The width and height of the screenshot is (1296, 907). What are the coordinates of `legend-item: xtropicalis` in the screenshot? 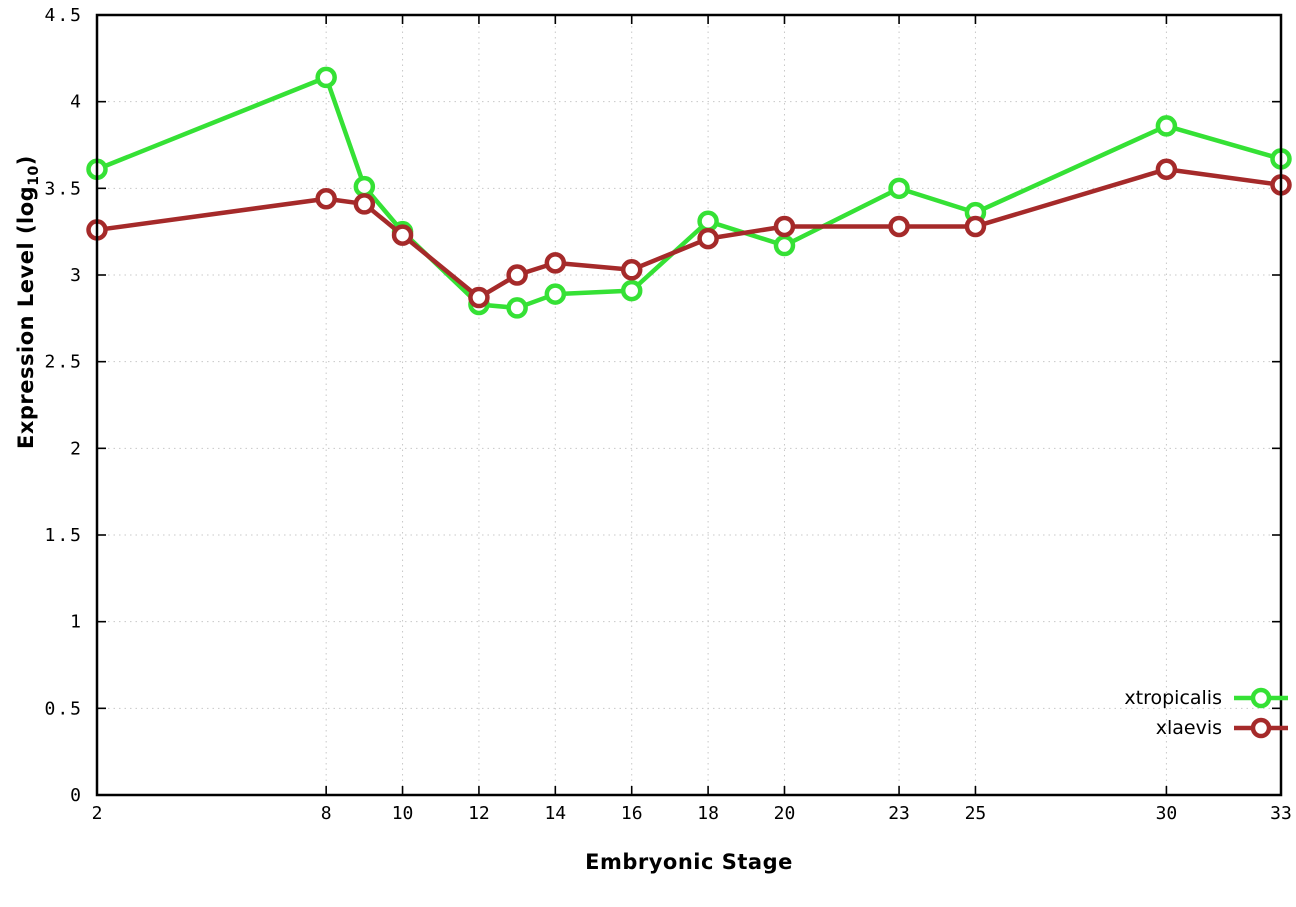 It's located at (1207, 698).